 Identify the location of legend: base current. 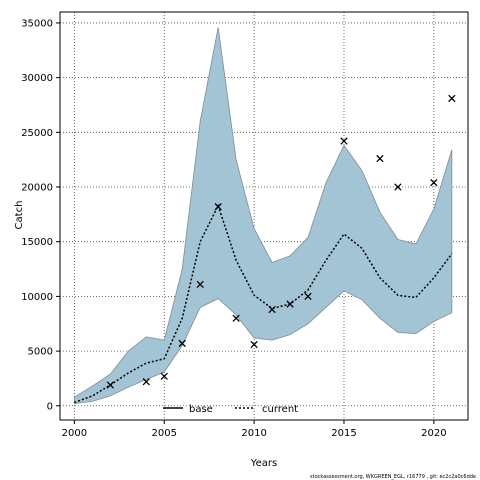
(230, 409).